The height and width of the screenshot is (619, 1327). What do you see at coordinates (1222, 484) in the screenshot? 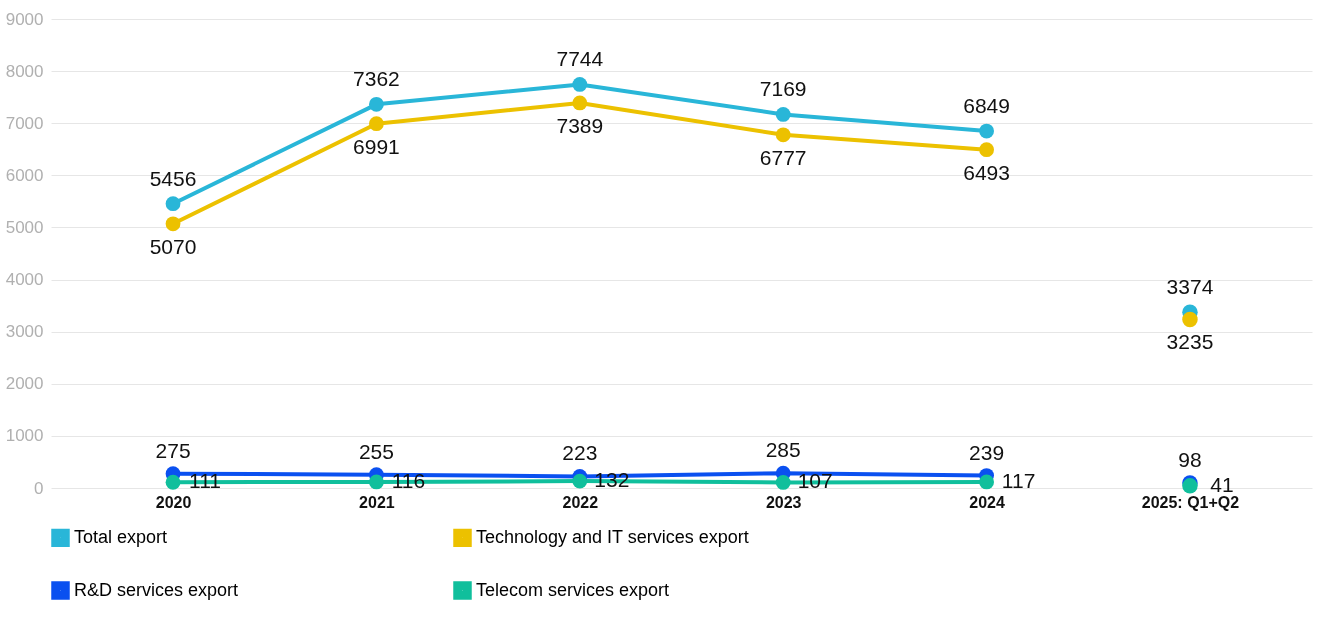
I see `data-label: 41` at bounding box center [1222, 484].